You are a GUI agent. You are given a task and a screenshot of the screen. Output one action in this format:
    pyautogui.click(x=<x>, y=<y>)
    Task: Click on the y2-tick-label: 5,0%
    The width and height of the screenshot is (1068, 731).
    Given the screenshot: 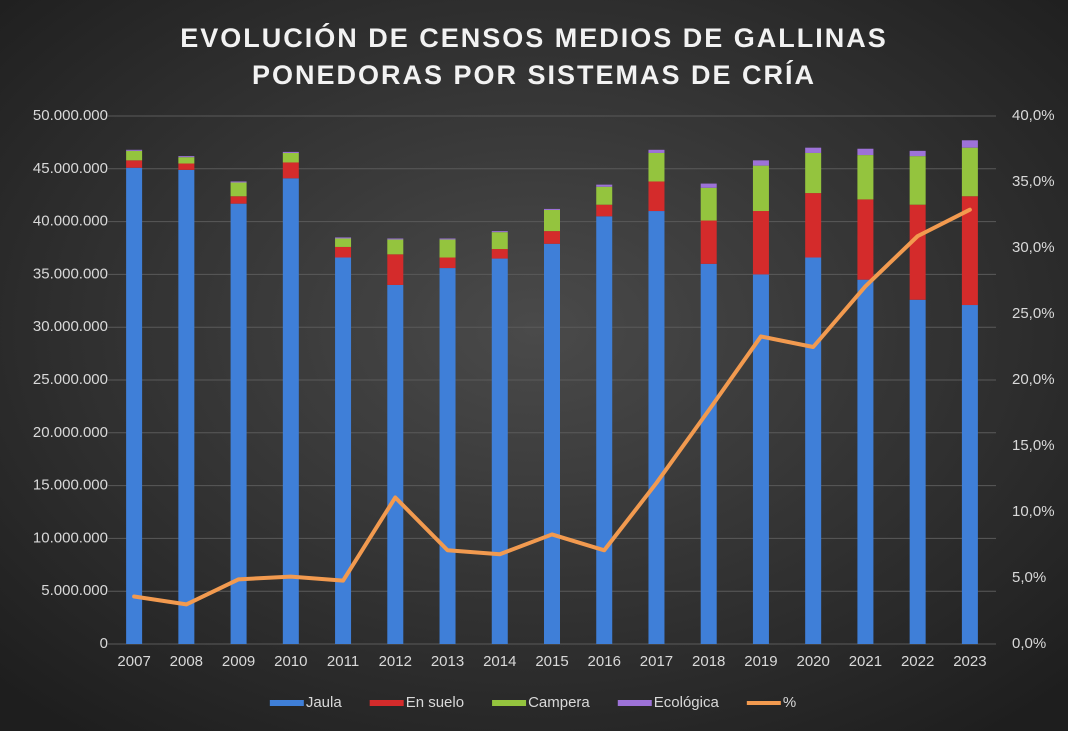 What is the action you would take?
    pyautogui.click(x=1029, y=577)
    